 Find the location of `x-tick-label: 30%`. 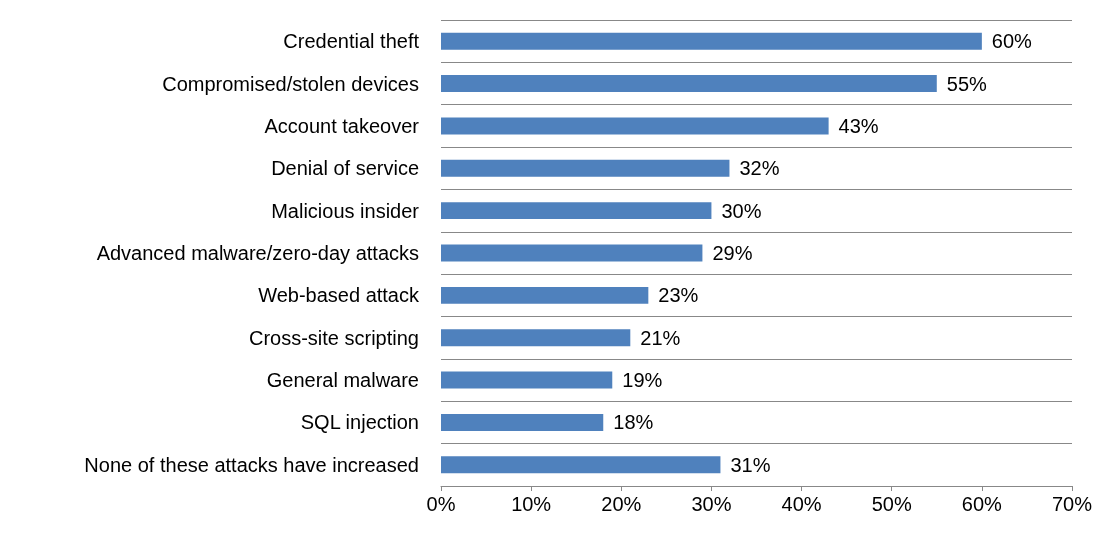

x-tick-label: 30% is located at coordinates (711, 504).